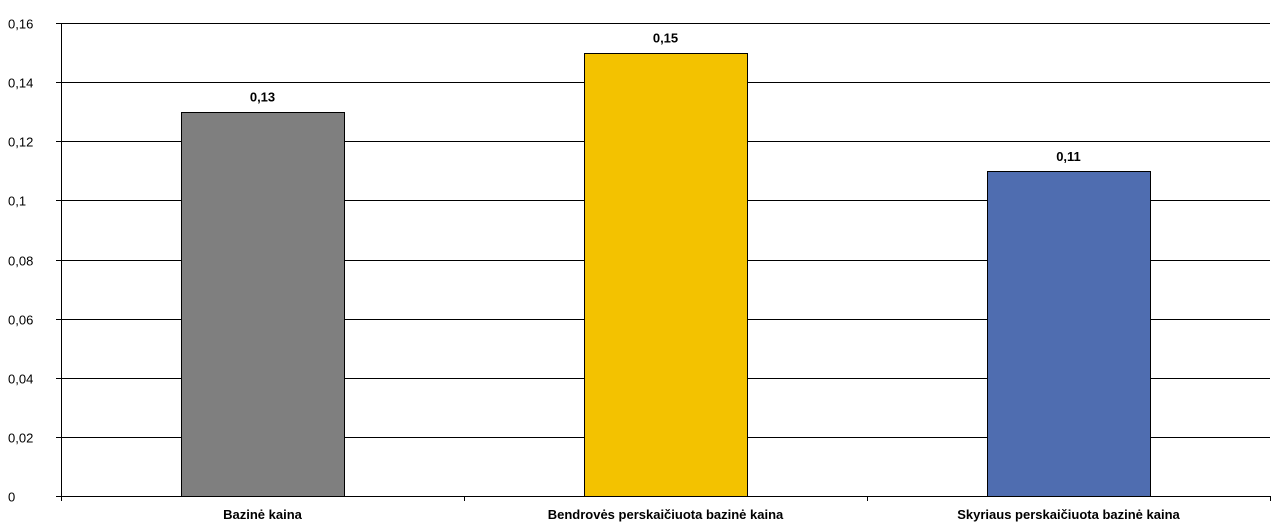 The height and width of the screenshot is (523, 1278). I want to click on y-tick-label: 0,1, so click(17, 201).